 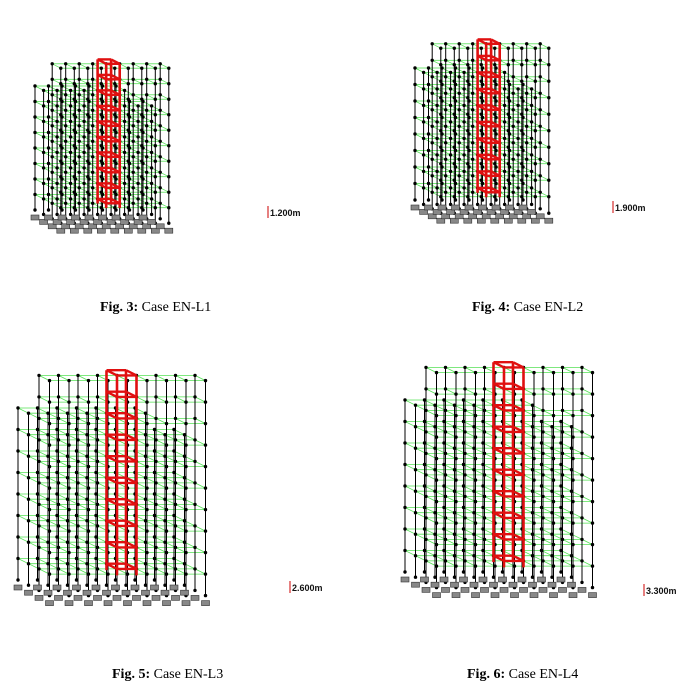 I want to click on figure-6-frame-model: 3.300m, so click(x=538, y=479).